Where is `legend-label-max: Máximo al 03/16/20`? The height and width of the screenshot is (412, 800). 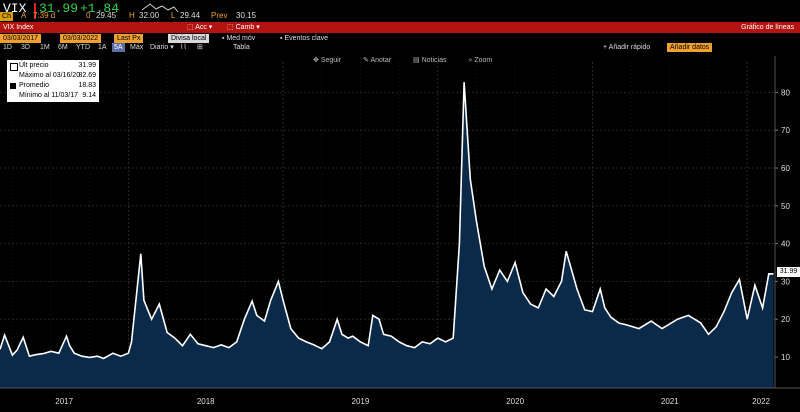
legend-label-max: Máximo al 03/16/20 is located at coordinates (50, 75).